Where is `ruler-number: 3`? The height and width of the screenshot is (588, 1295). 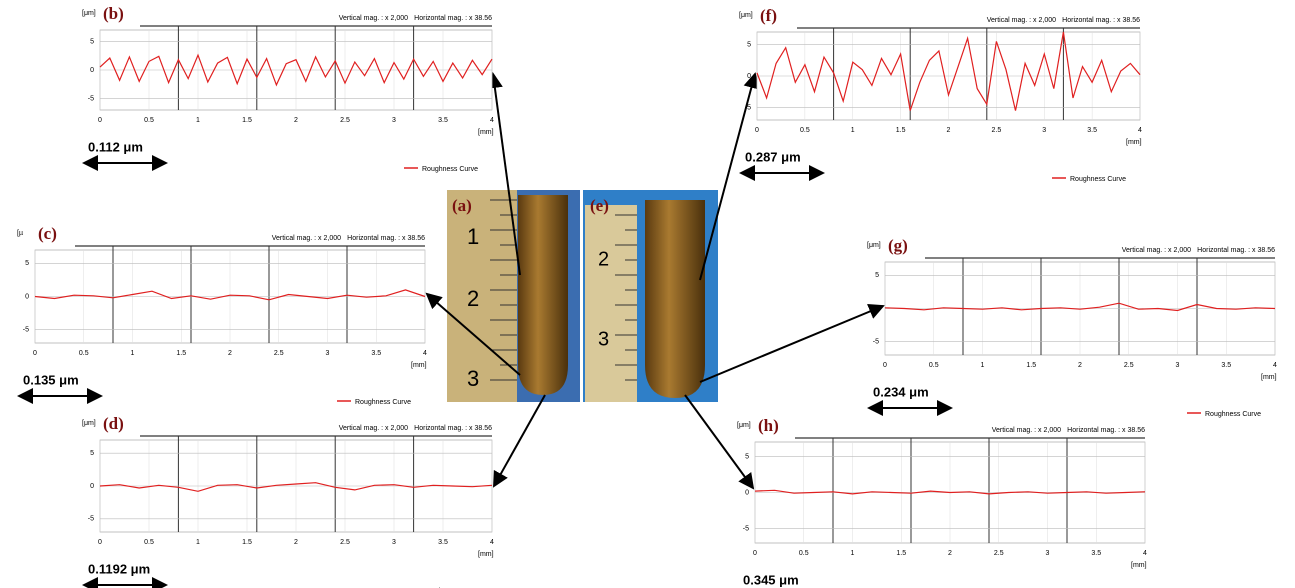 ruler-number: 3 is located at coordinates (603, 339).